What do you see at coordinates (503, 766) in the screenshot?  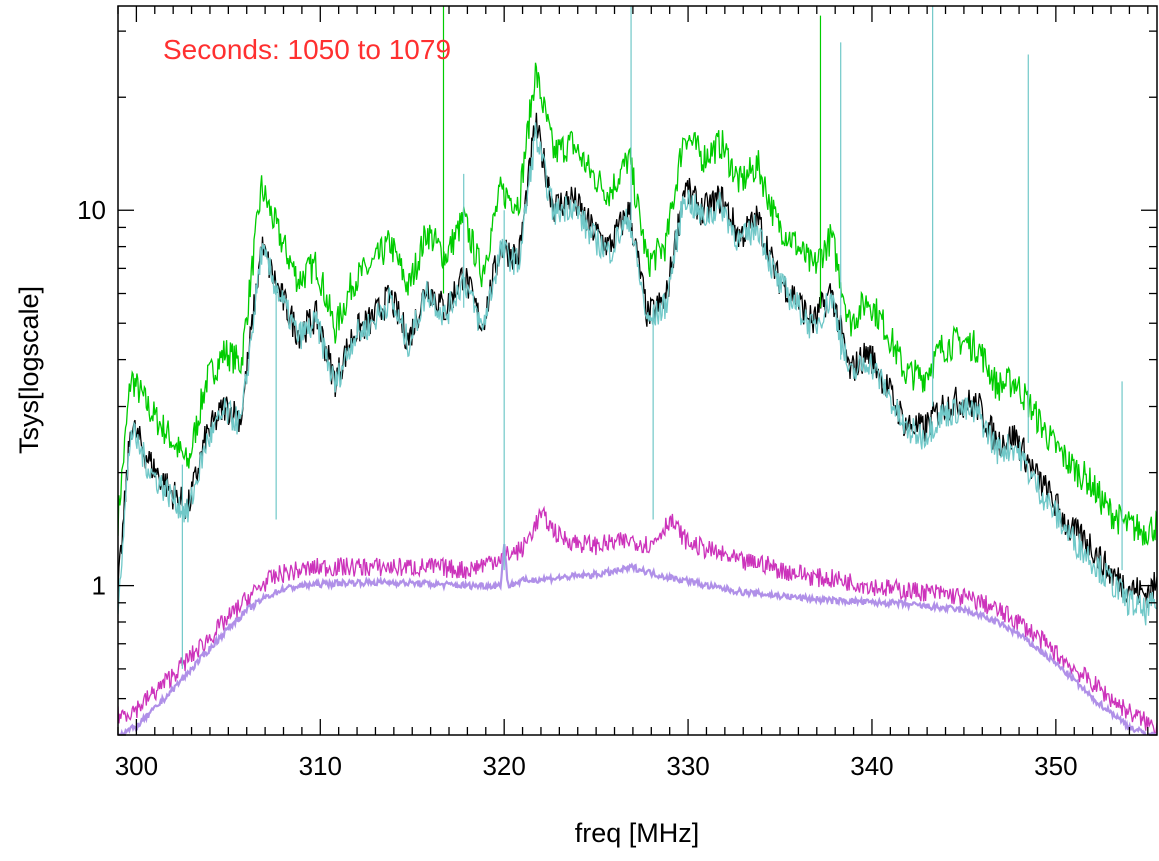 I see `x-tick-label: 320` at bounding box center [503, 766].